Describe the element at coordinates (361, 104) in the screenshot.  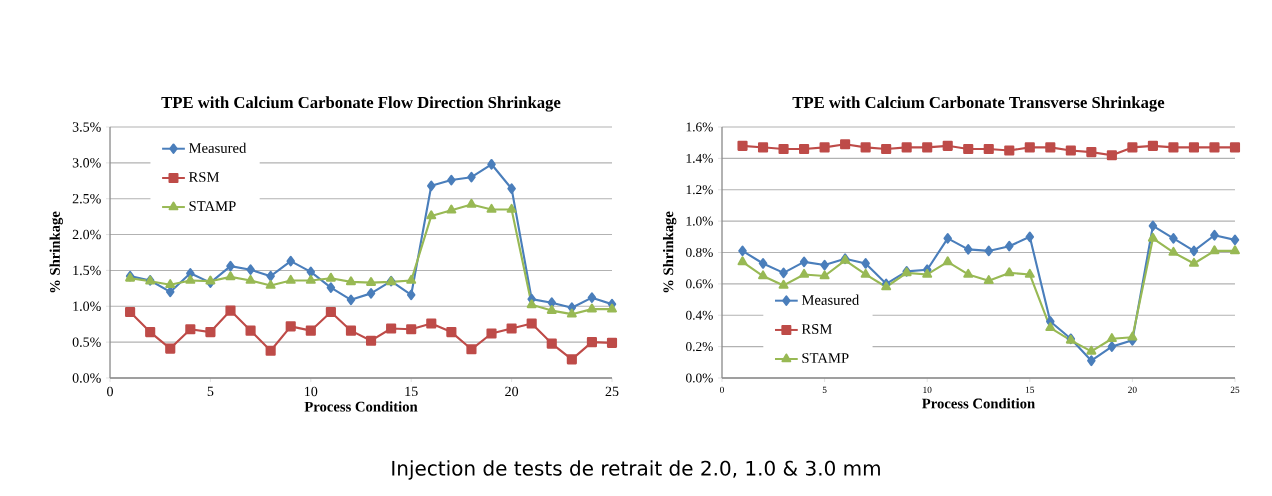
I see `chart-title: TPE with Calcium Carbonate Flow Direction Shrinkage` at that location.